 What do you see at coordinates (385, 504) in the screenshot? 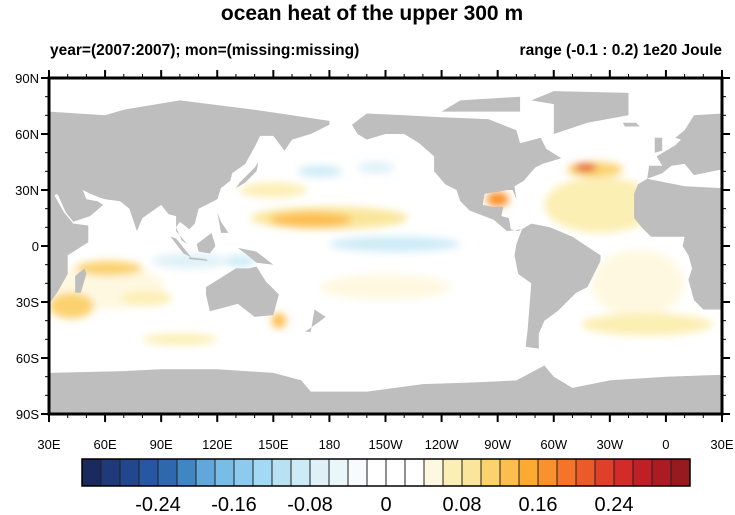
I see `colorbar-label: 0` at bounding box center [385, 504].